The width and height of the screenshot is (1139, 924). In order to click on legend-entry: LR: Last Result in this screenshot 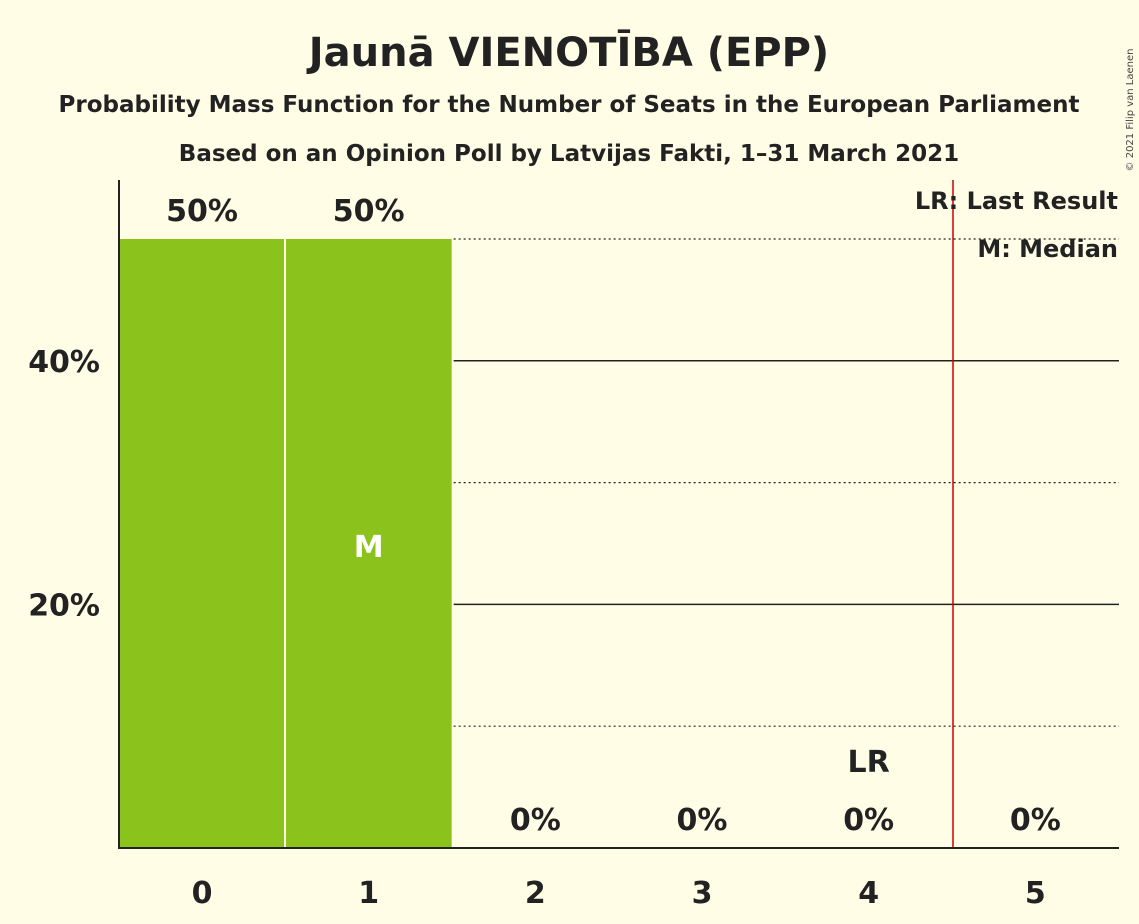, I will do `click(1016, 201)`.